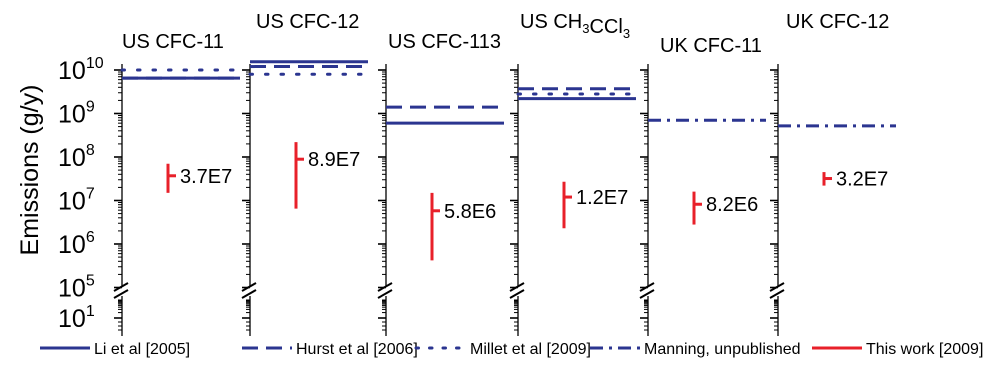 This screenshot has width=988, height=366. Describe the element at coordinates (924, 349) in the screenshot. I see `legend-label-this_work: This work [2009]` at that location.